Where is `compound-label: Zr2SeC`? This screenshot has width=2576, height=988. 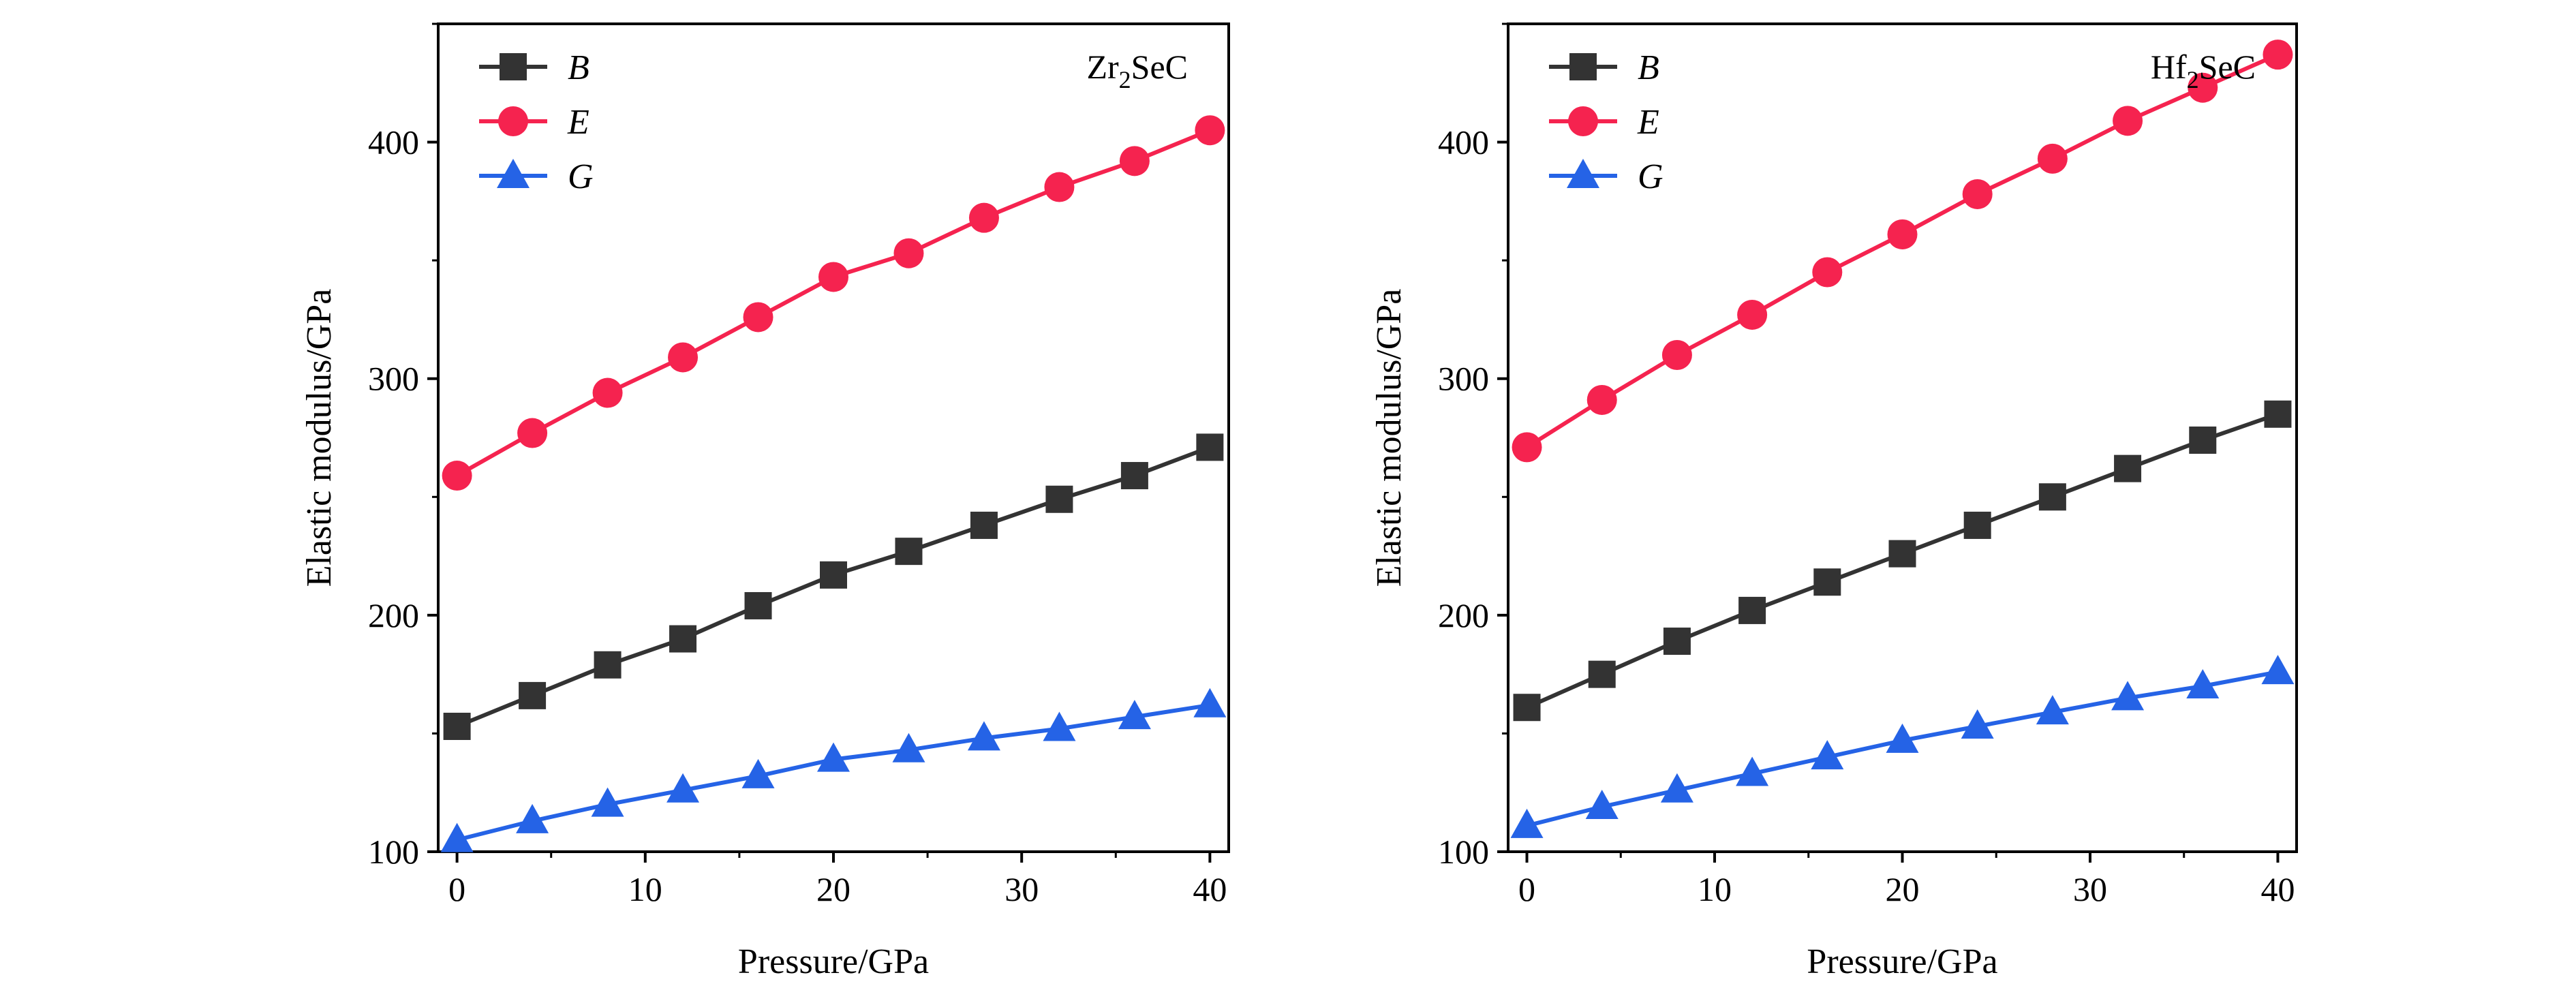
compound-label: Zr2SeC is located at coordinates (1137, 70).